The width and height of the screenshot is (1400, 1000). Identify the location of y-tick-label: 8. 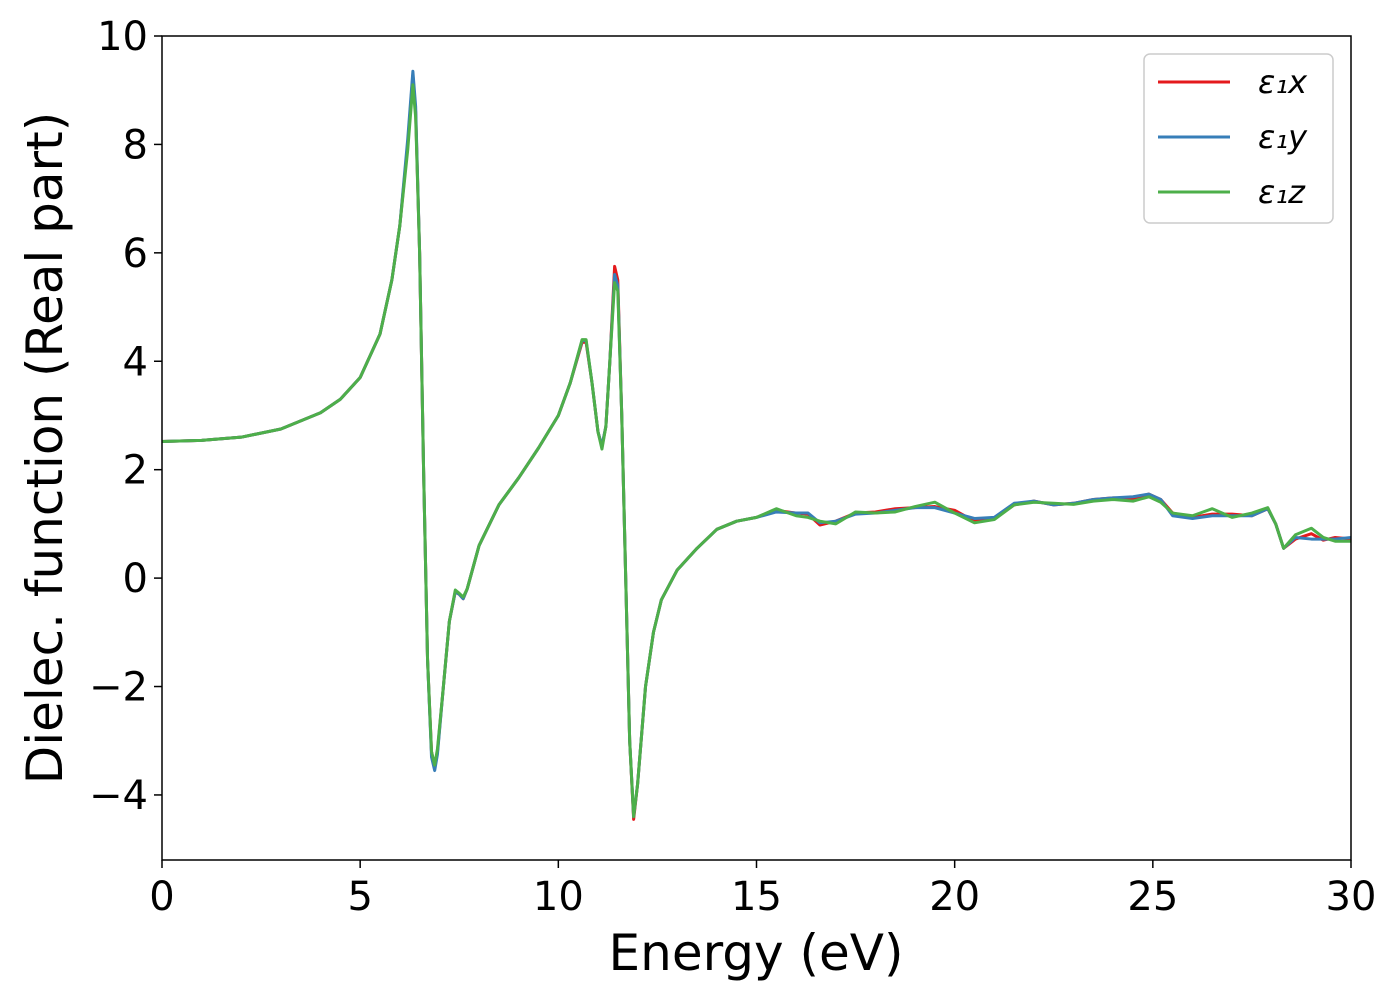
(135, 145).